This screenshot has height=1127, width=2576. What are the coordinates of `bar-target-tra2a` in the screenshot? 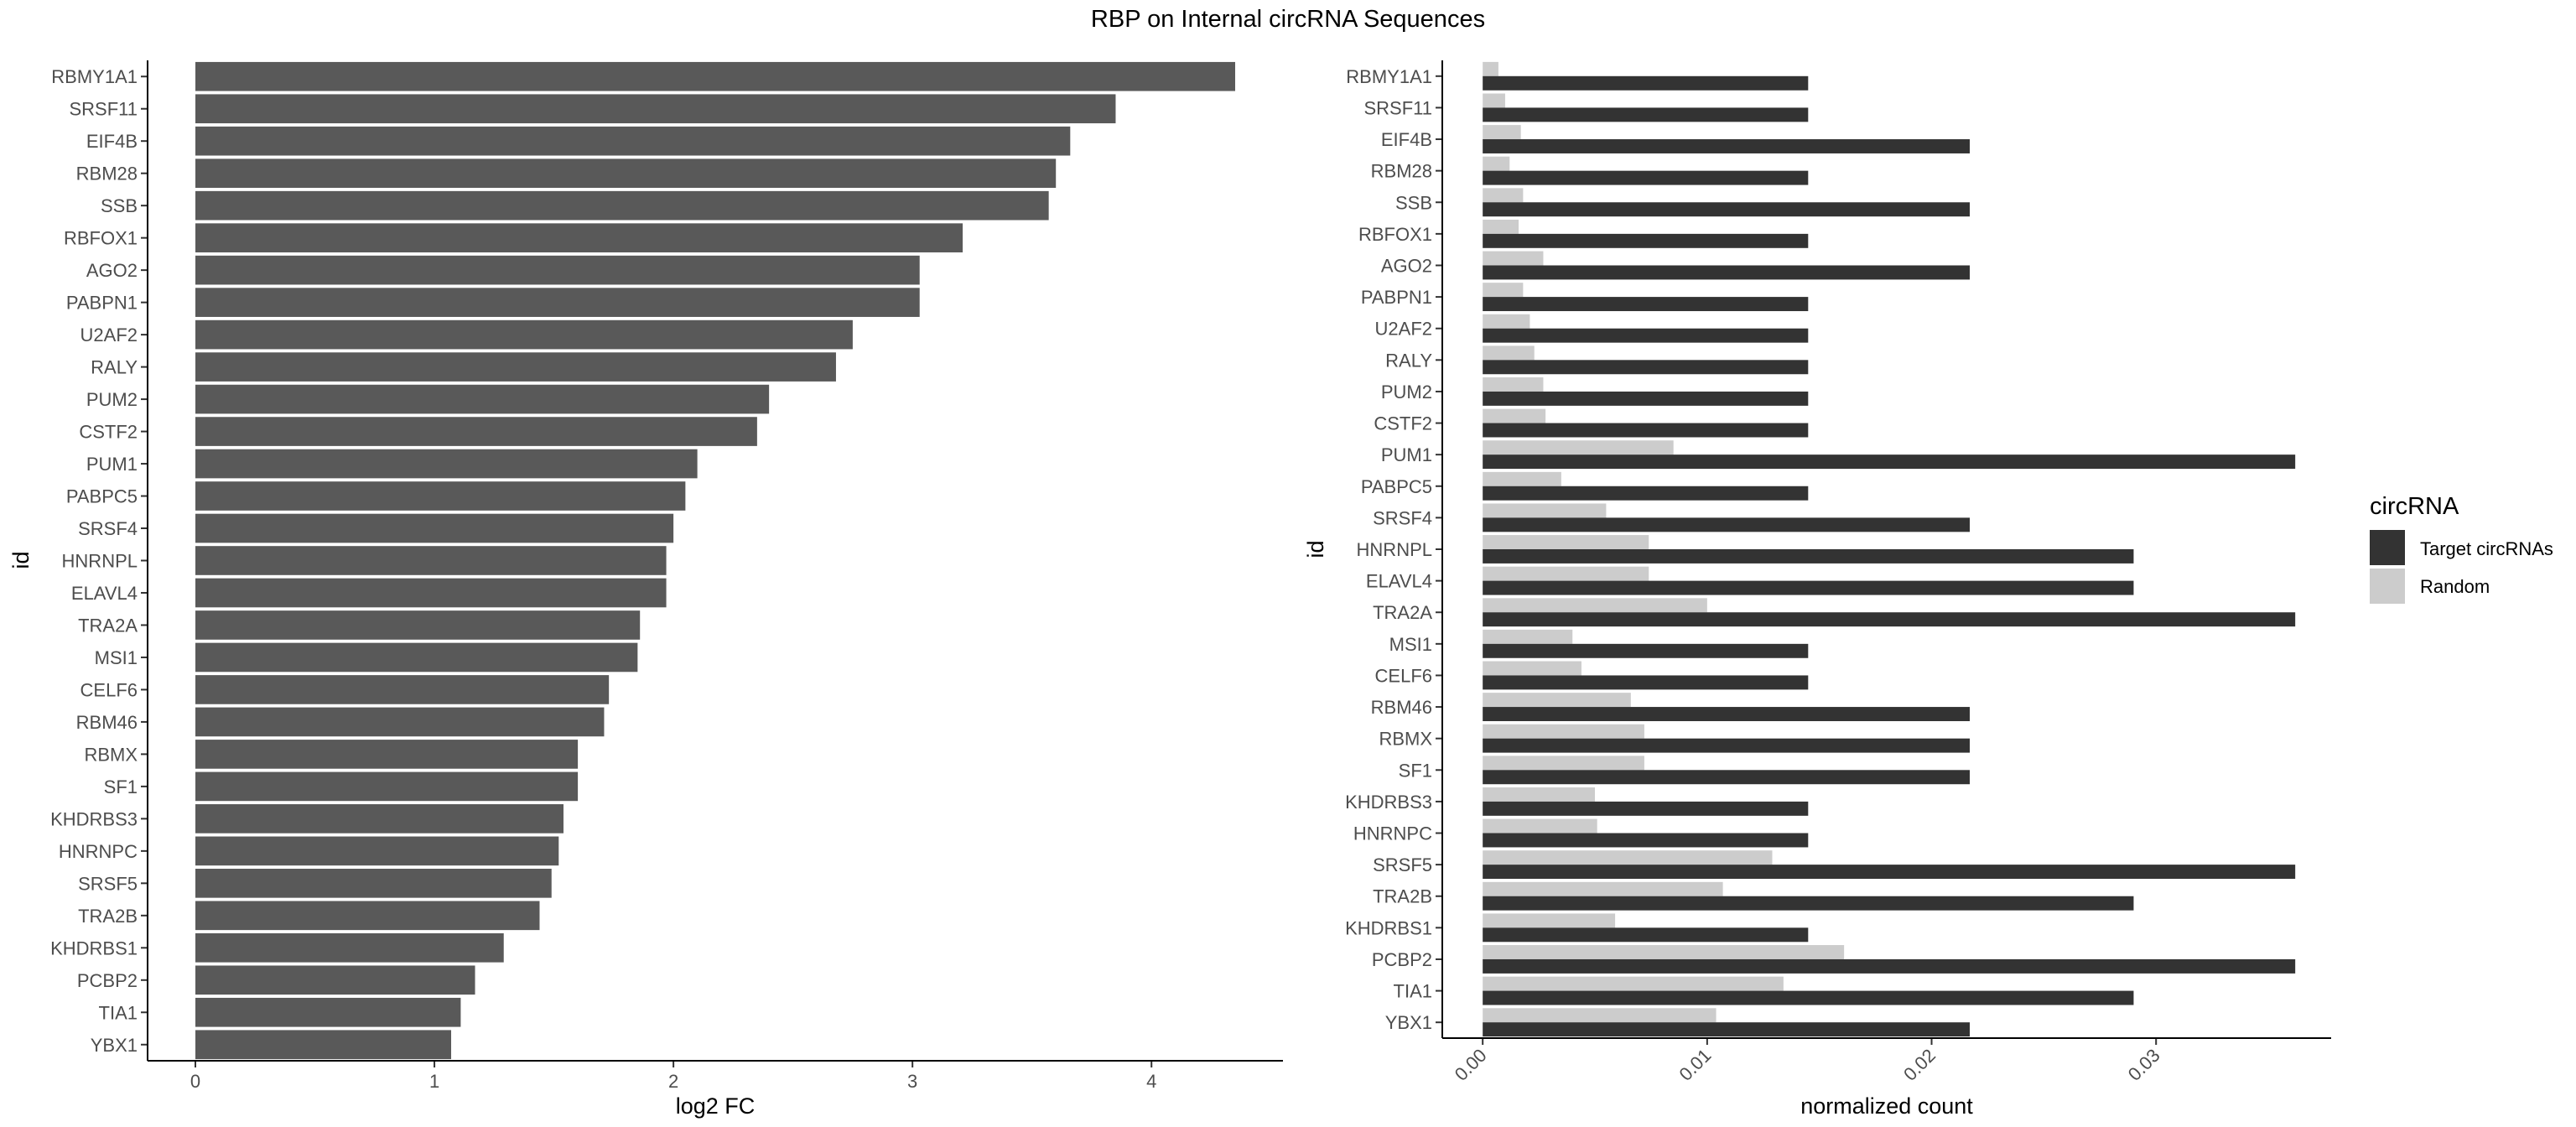 It's located at (1889, 619).